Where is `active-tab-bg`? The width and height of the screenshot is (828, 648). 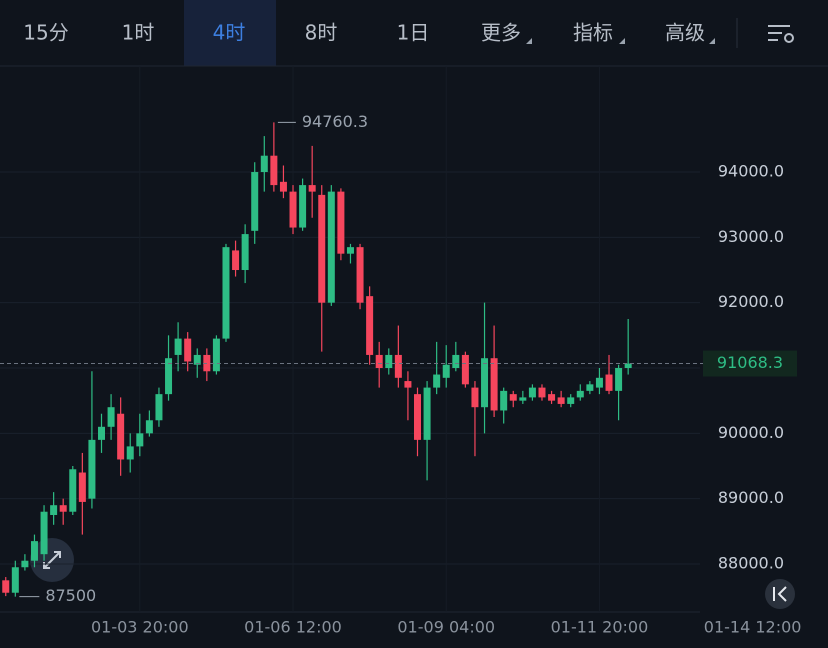 active-tab-bg is located at coordinates (230, 33).